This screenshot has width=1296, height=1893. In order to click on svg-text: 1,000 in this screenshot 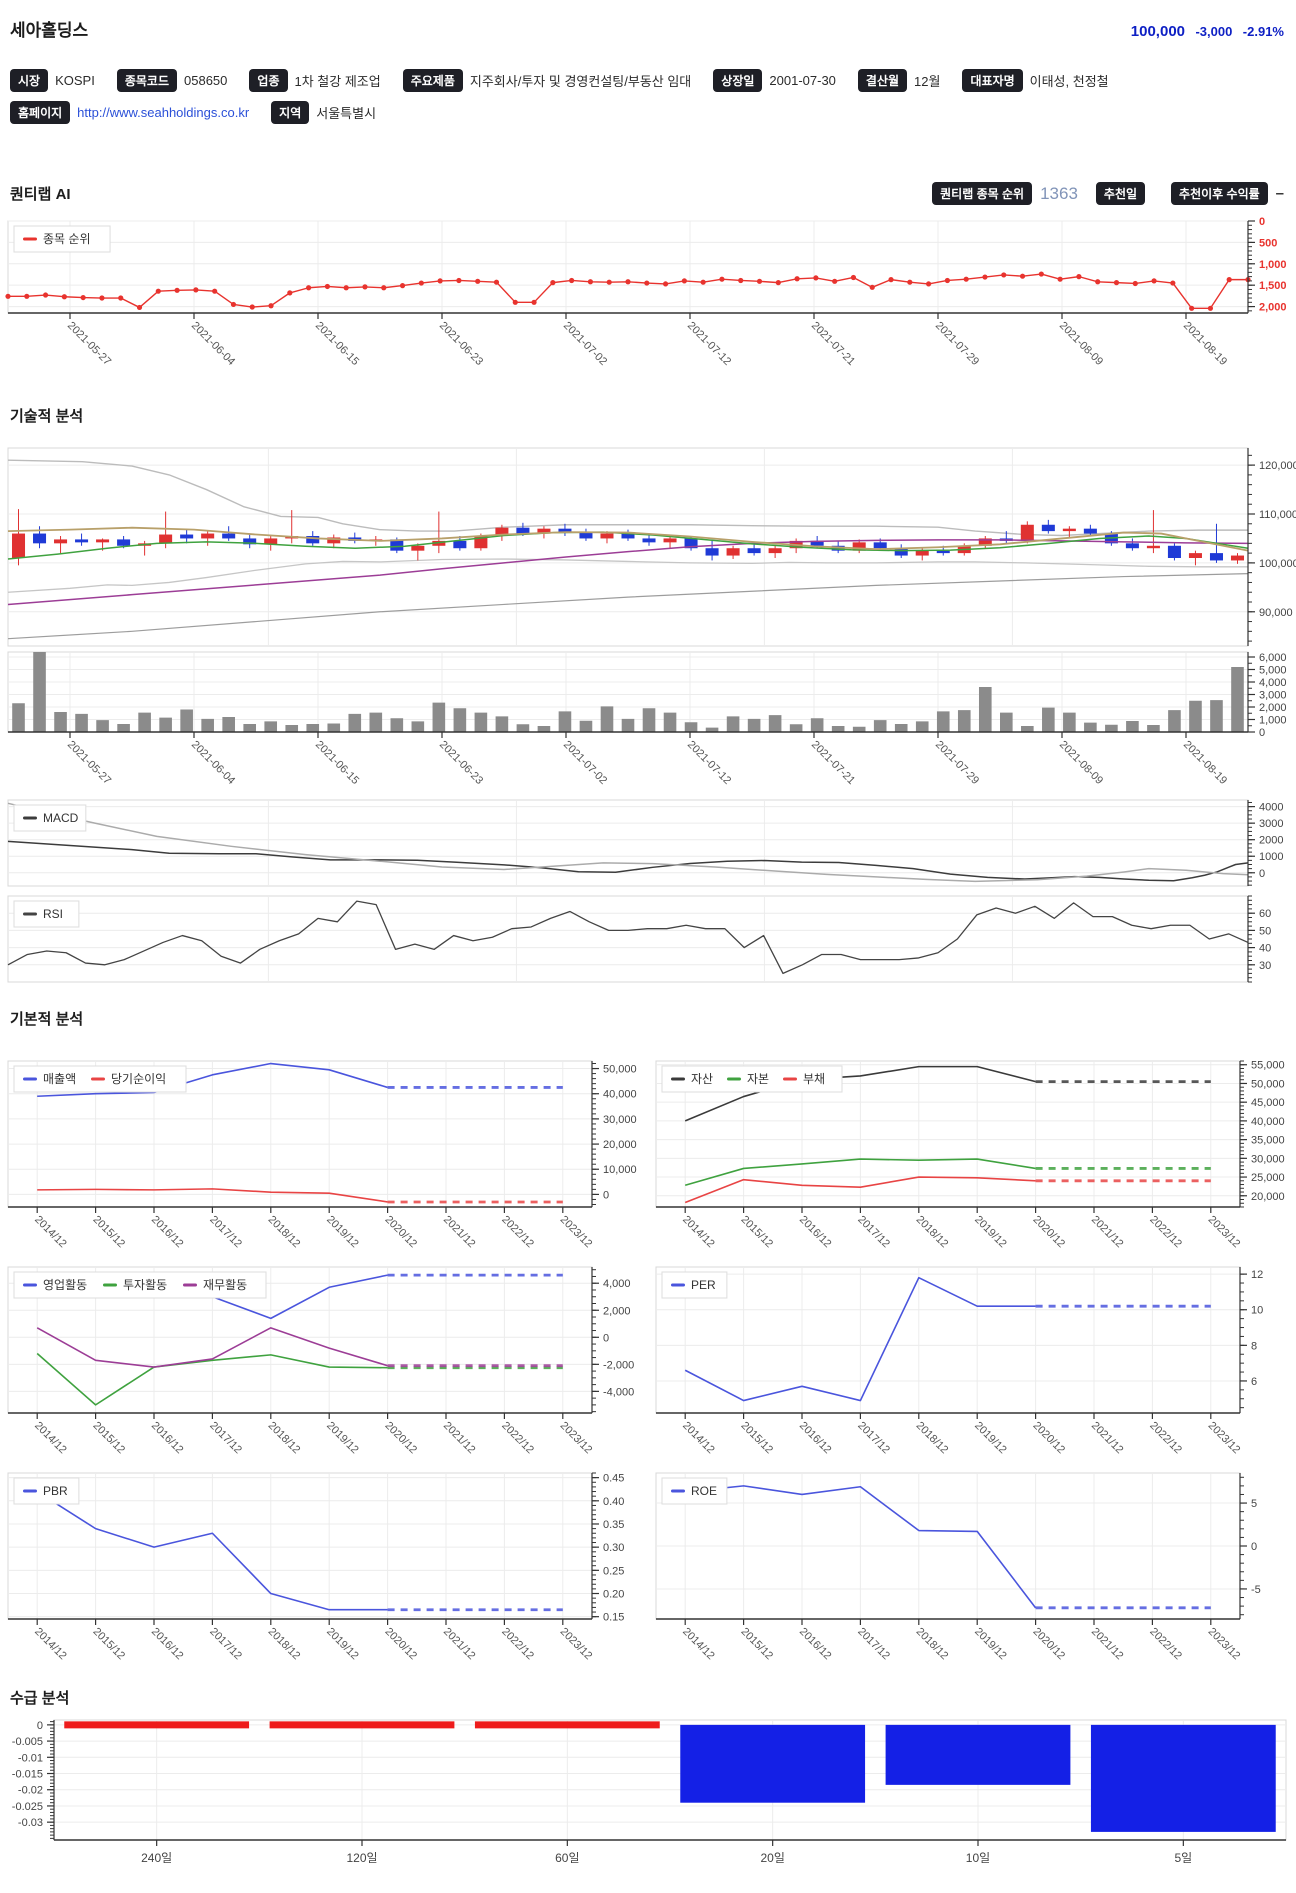, I will do `click(1273, 721)`.